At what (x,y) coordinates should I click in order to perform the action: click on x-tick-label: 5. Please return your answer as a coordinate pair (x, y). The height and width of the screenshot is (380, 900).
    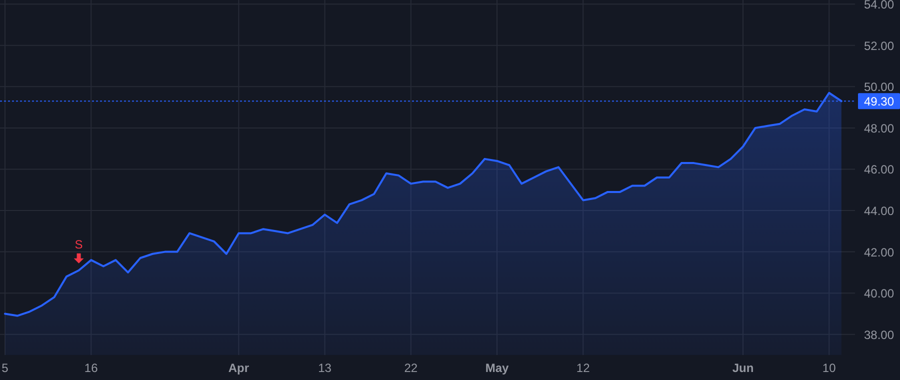
    Looking at the image, I should click on (5, 368).